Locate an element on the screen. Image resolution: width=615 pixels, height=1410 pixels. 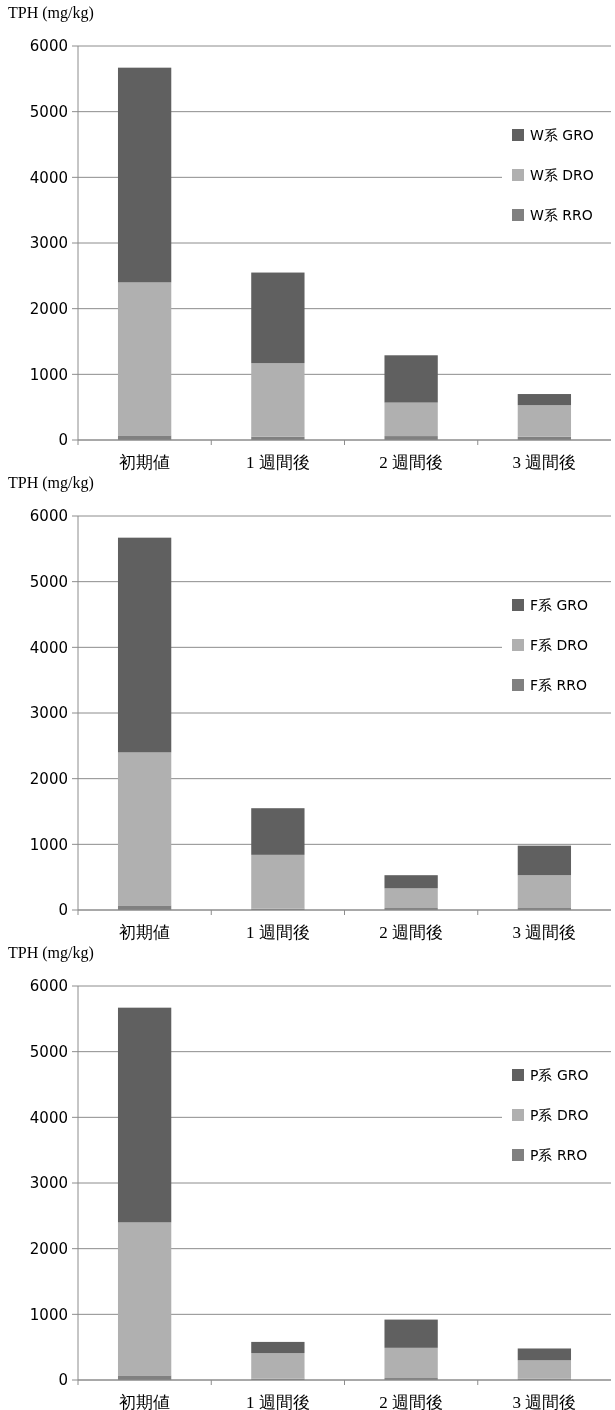
legend-label: F系 DRO is located at coordinates (559, 645).